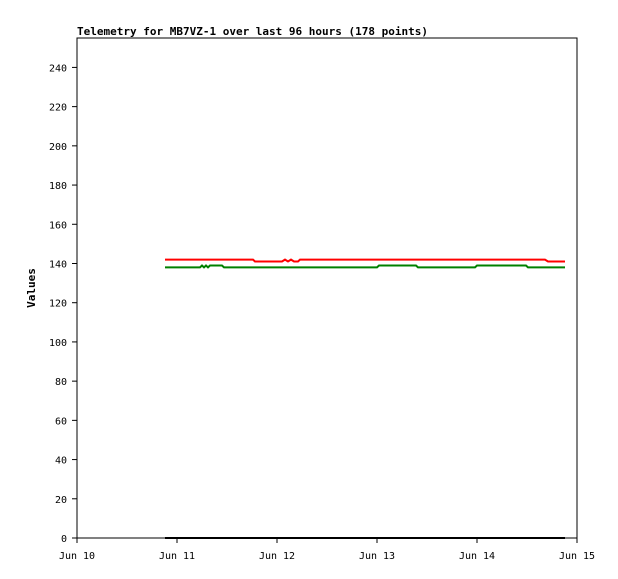 This screenshot has height=579, width=618. What do you see at coordinates (477, 556) in the screenshot?
I see `x-tick-label: Jun 14` at bounding box center [477, 556].